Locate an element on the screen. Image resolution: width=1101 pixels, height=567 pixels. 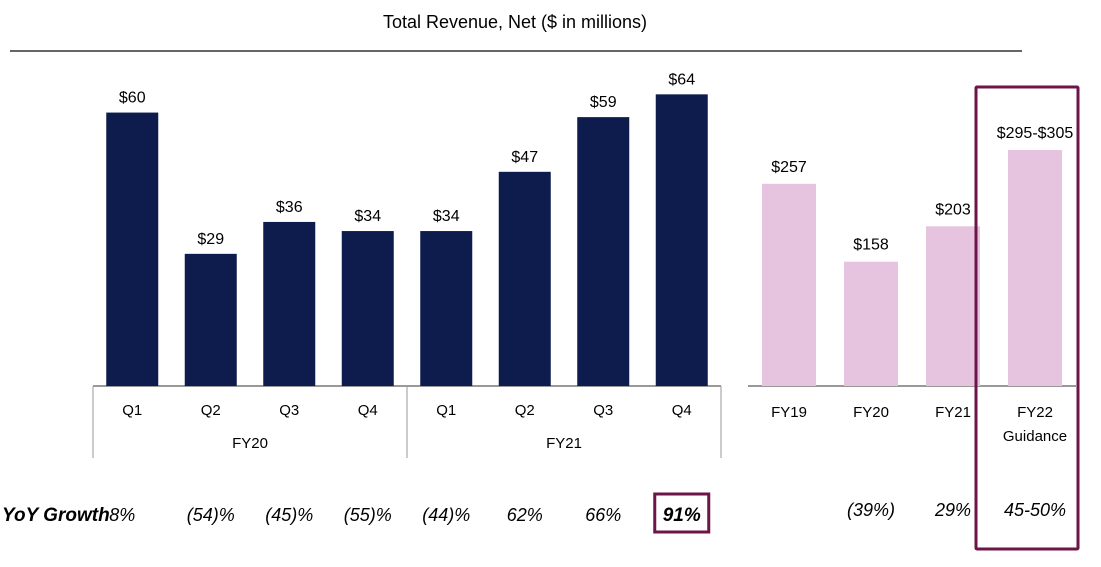
yoy-growth-label: YoY Growth is located at coordinates (56, 515).